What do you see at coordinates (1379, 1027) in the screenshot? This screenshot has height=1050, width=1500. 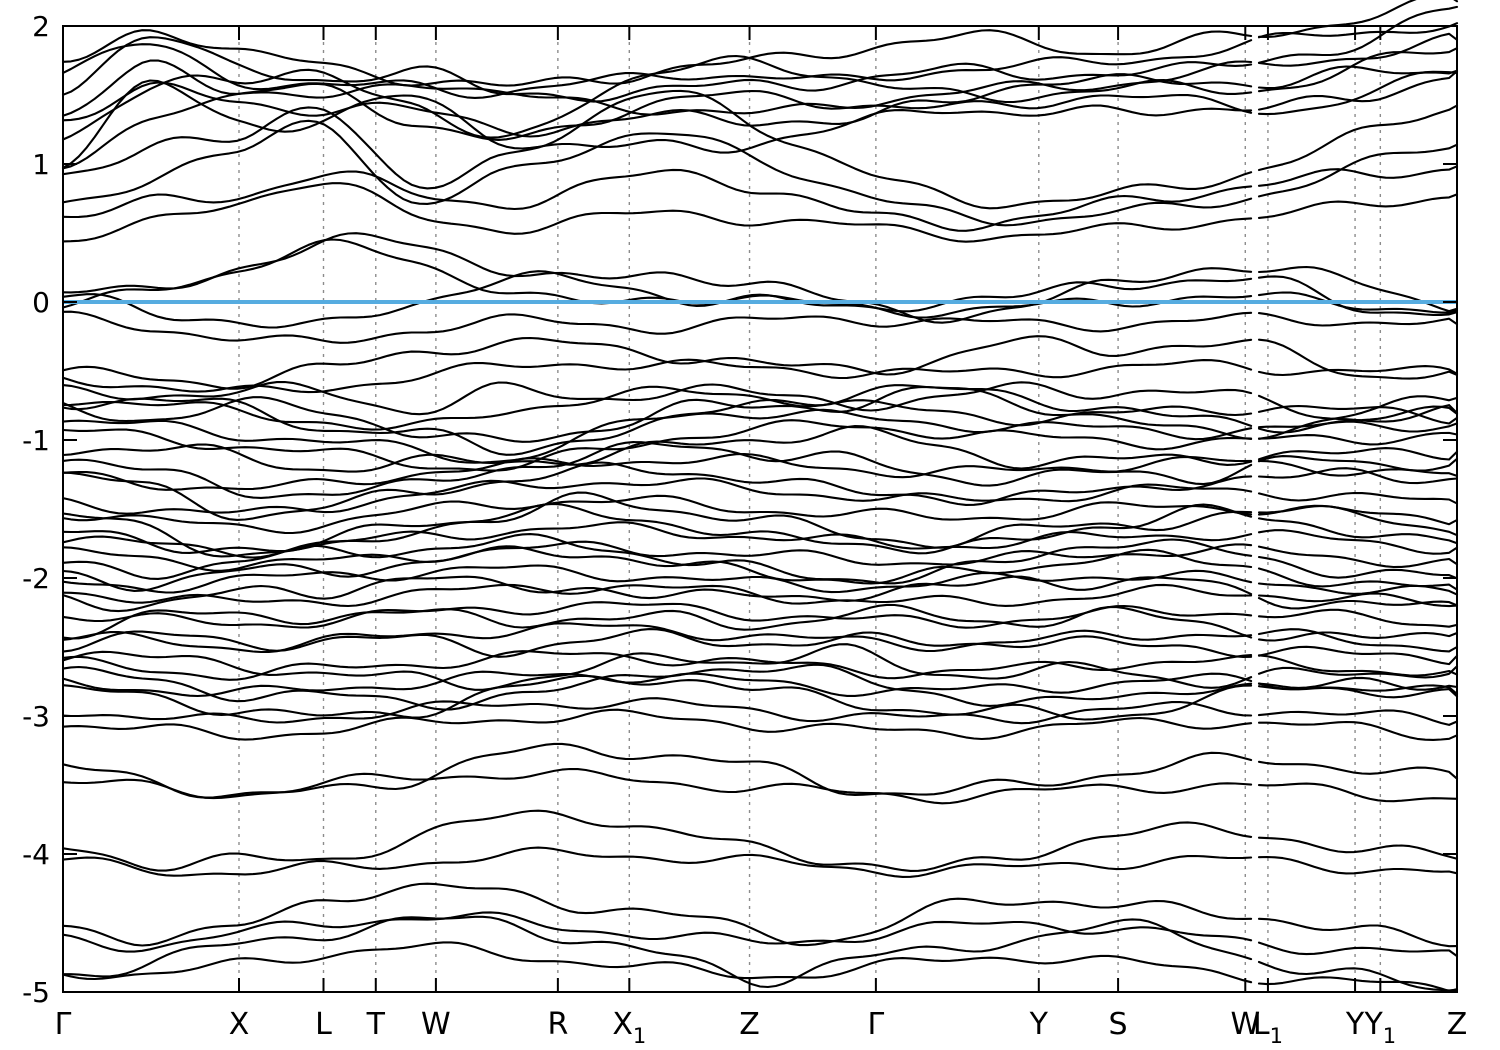 I see `xtick-label-Y: Y1` at bounding box center [1379, 1027].